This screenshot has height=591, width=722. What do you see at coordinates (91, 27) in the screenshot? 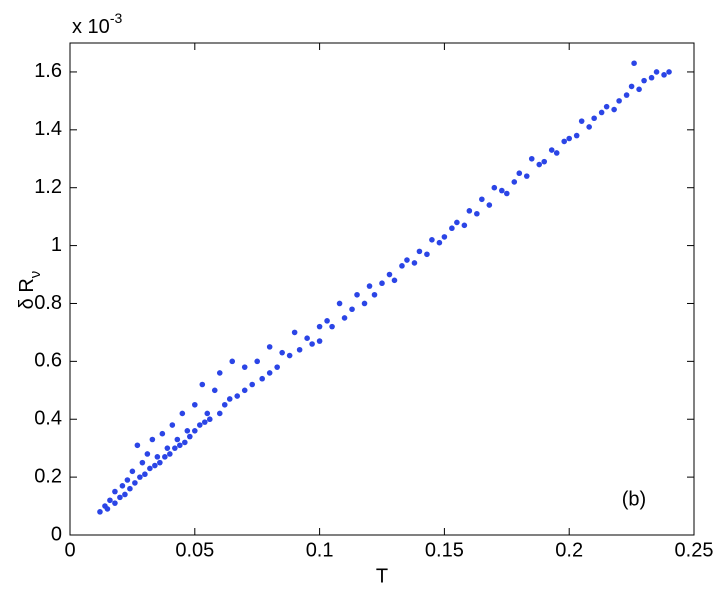
I see `y-scale-label: x 10` at bounding box center [91, 27].